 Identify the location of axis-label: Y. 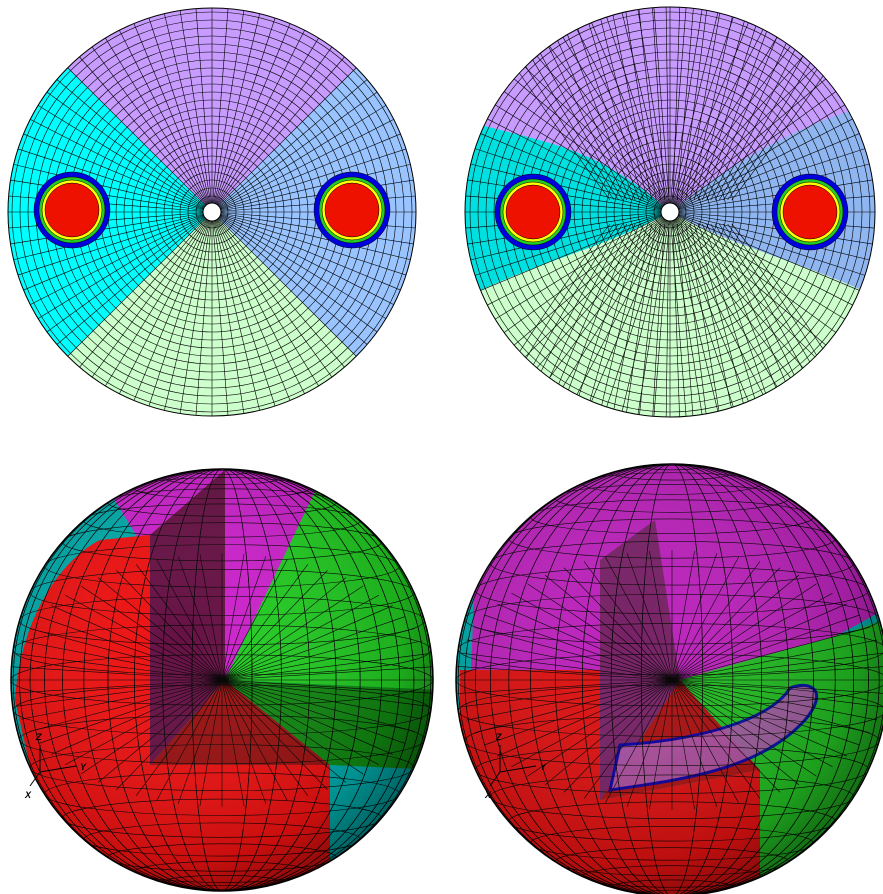
(83, 767).